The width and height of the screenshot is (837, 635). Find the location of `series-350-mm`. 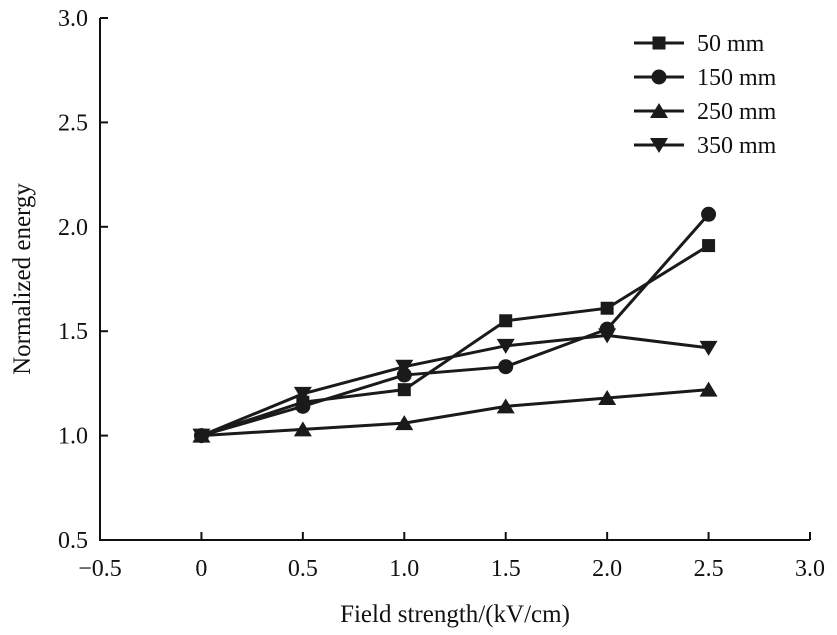

series-350-mm is located at coordinates (455, 386).